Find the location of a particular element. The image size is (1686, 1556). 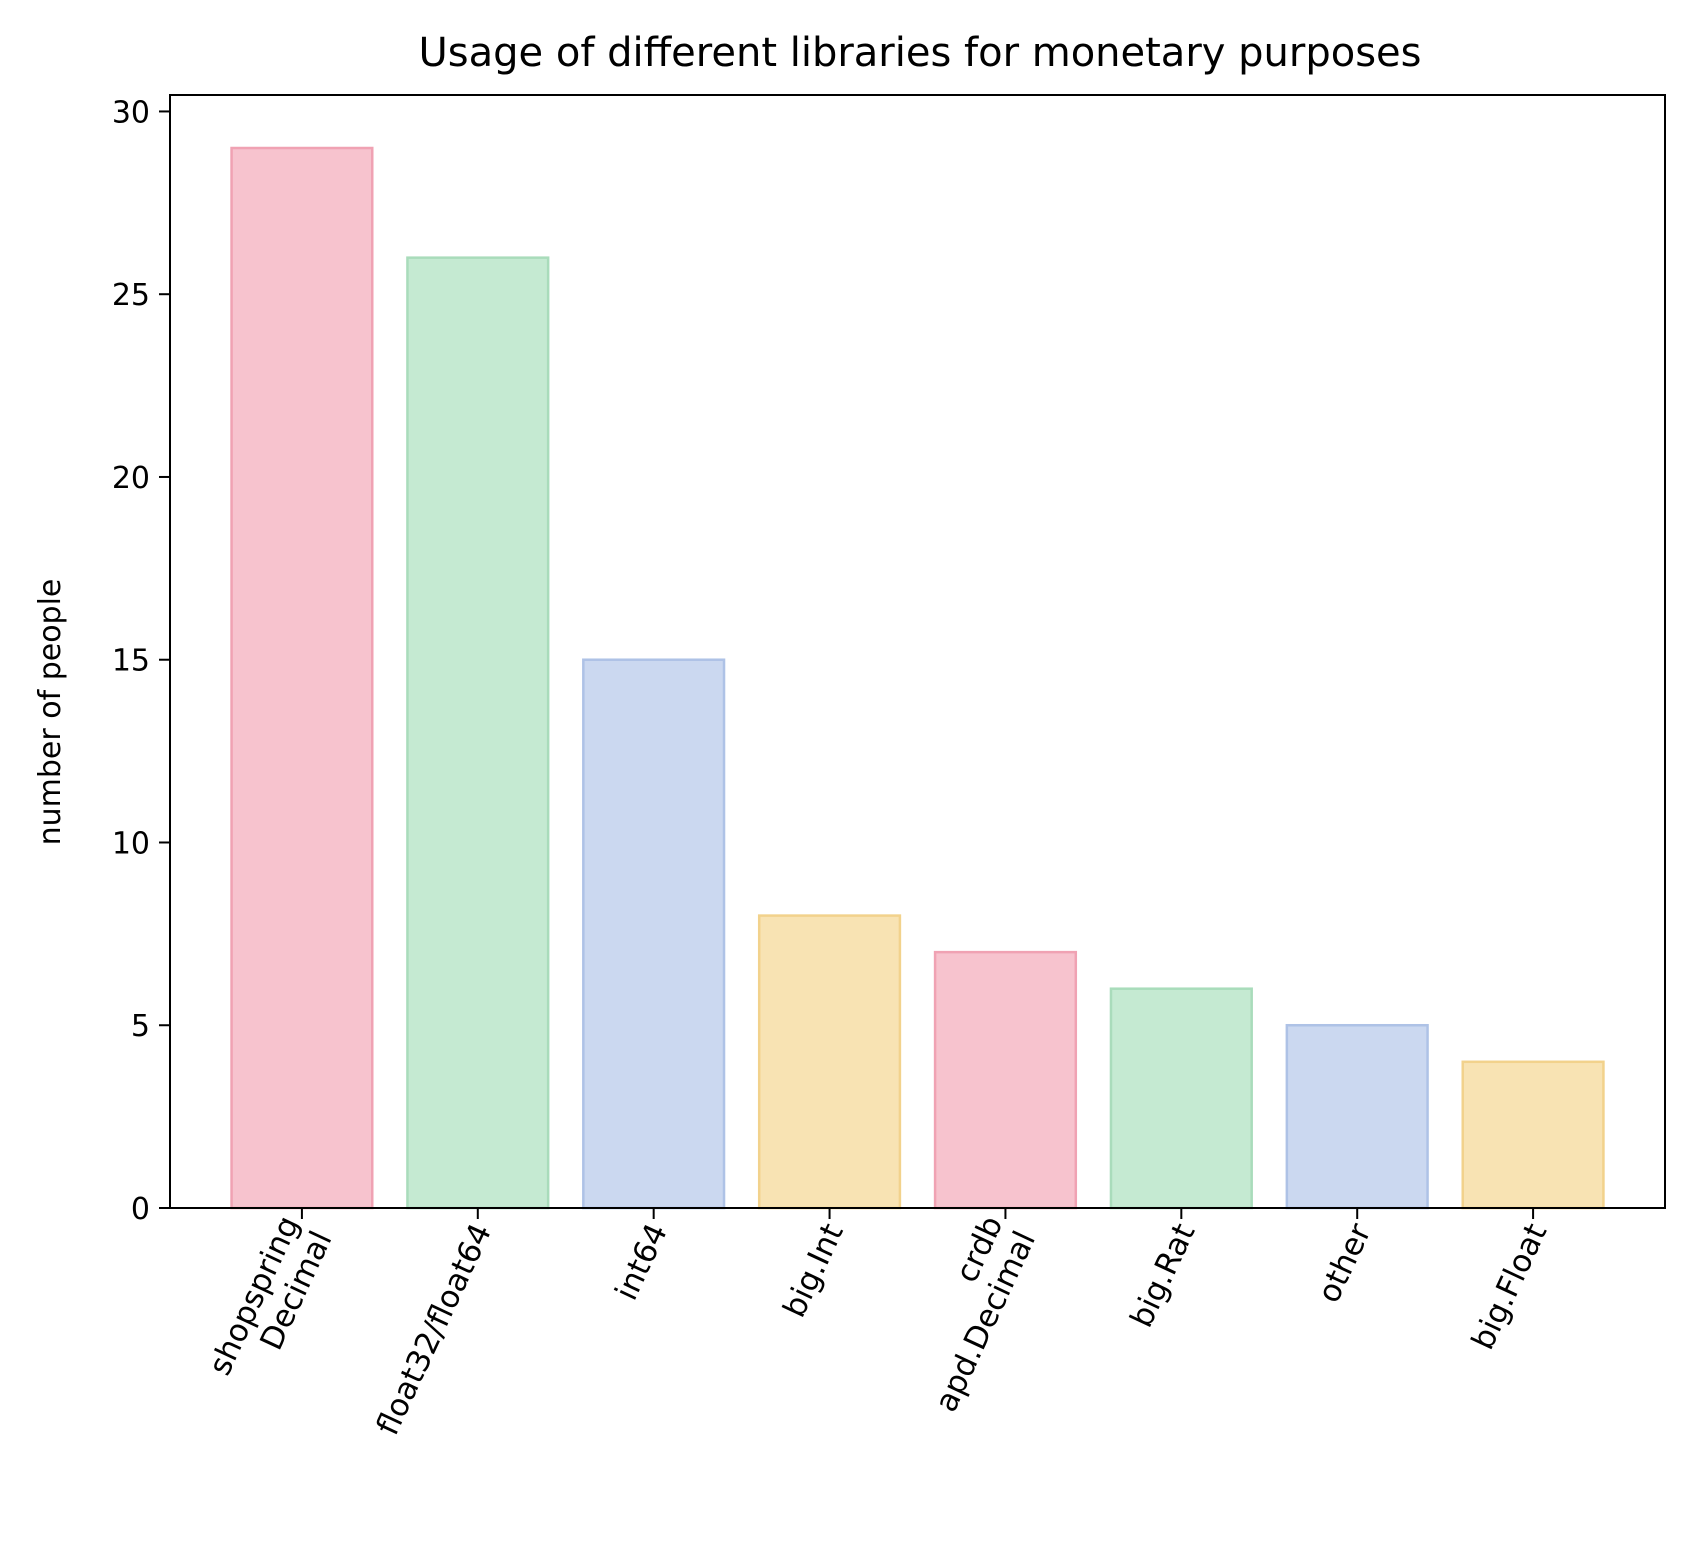

y-tick-label: 0 is located at coordinates (140, 1209).